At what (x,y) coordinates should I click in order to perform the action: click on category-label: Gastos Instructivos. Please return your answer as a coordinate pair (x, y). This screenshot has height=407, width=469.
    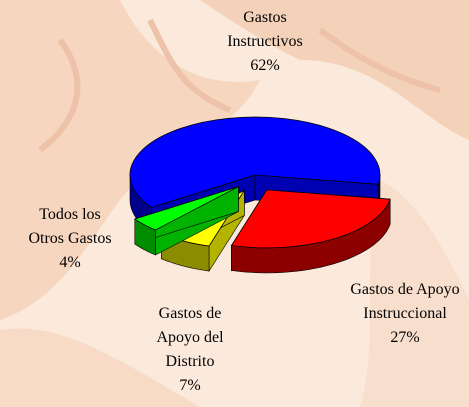
    Looking at the image, I should click on (265, 29).